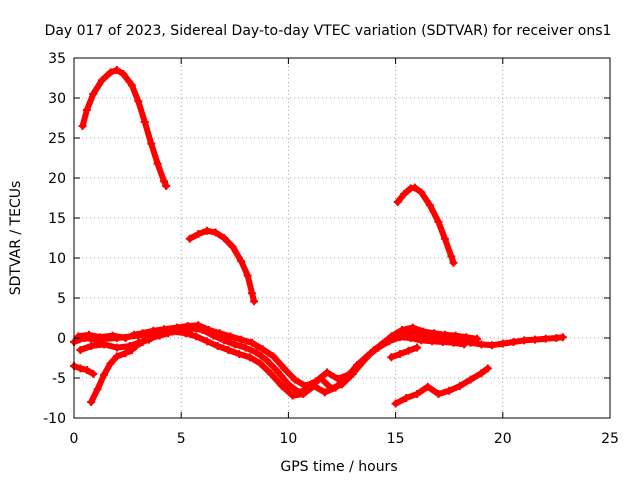  I want to click on x-tick-label: 10, so click(288, 439).